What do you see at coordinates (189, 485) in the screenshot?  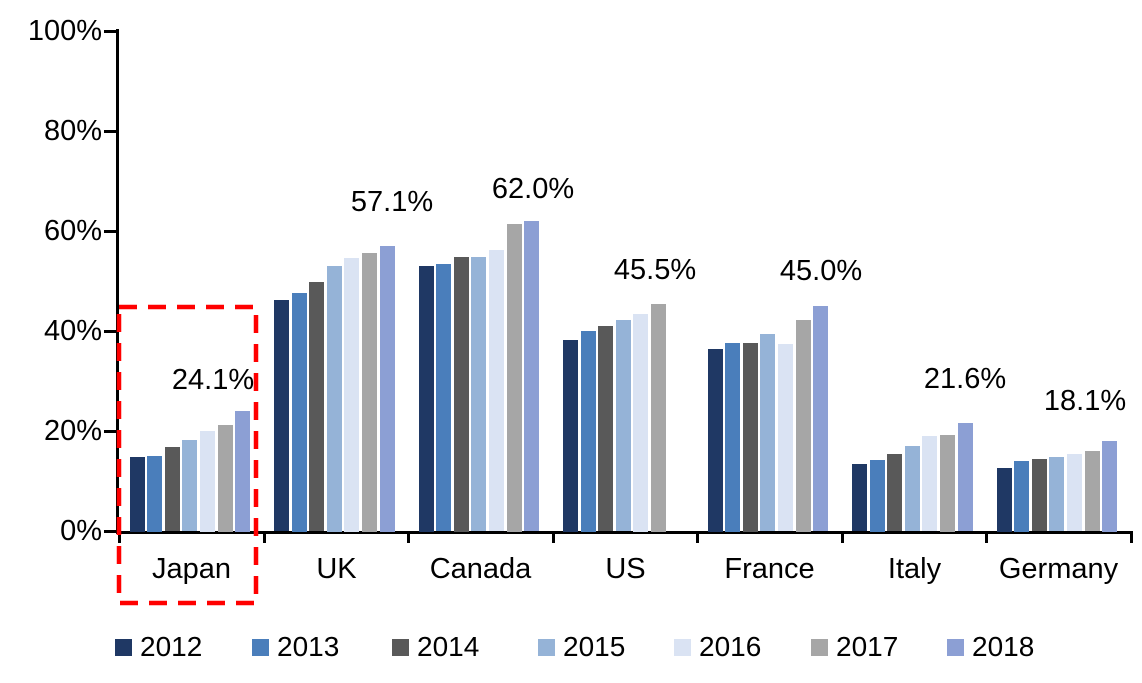 I see `bar-japan-2015` at bounding box center [189, 485].